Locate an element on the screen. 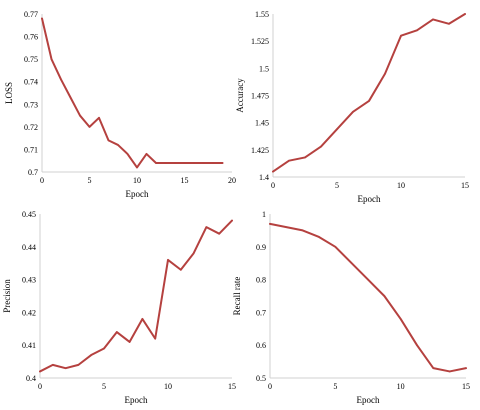 This screenshot has width=480, height=410. y-tick-label: 1.475 is located at coordinates (260, 96).